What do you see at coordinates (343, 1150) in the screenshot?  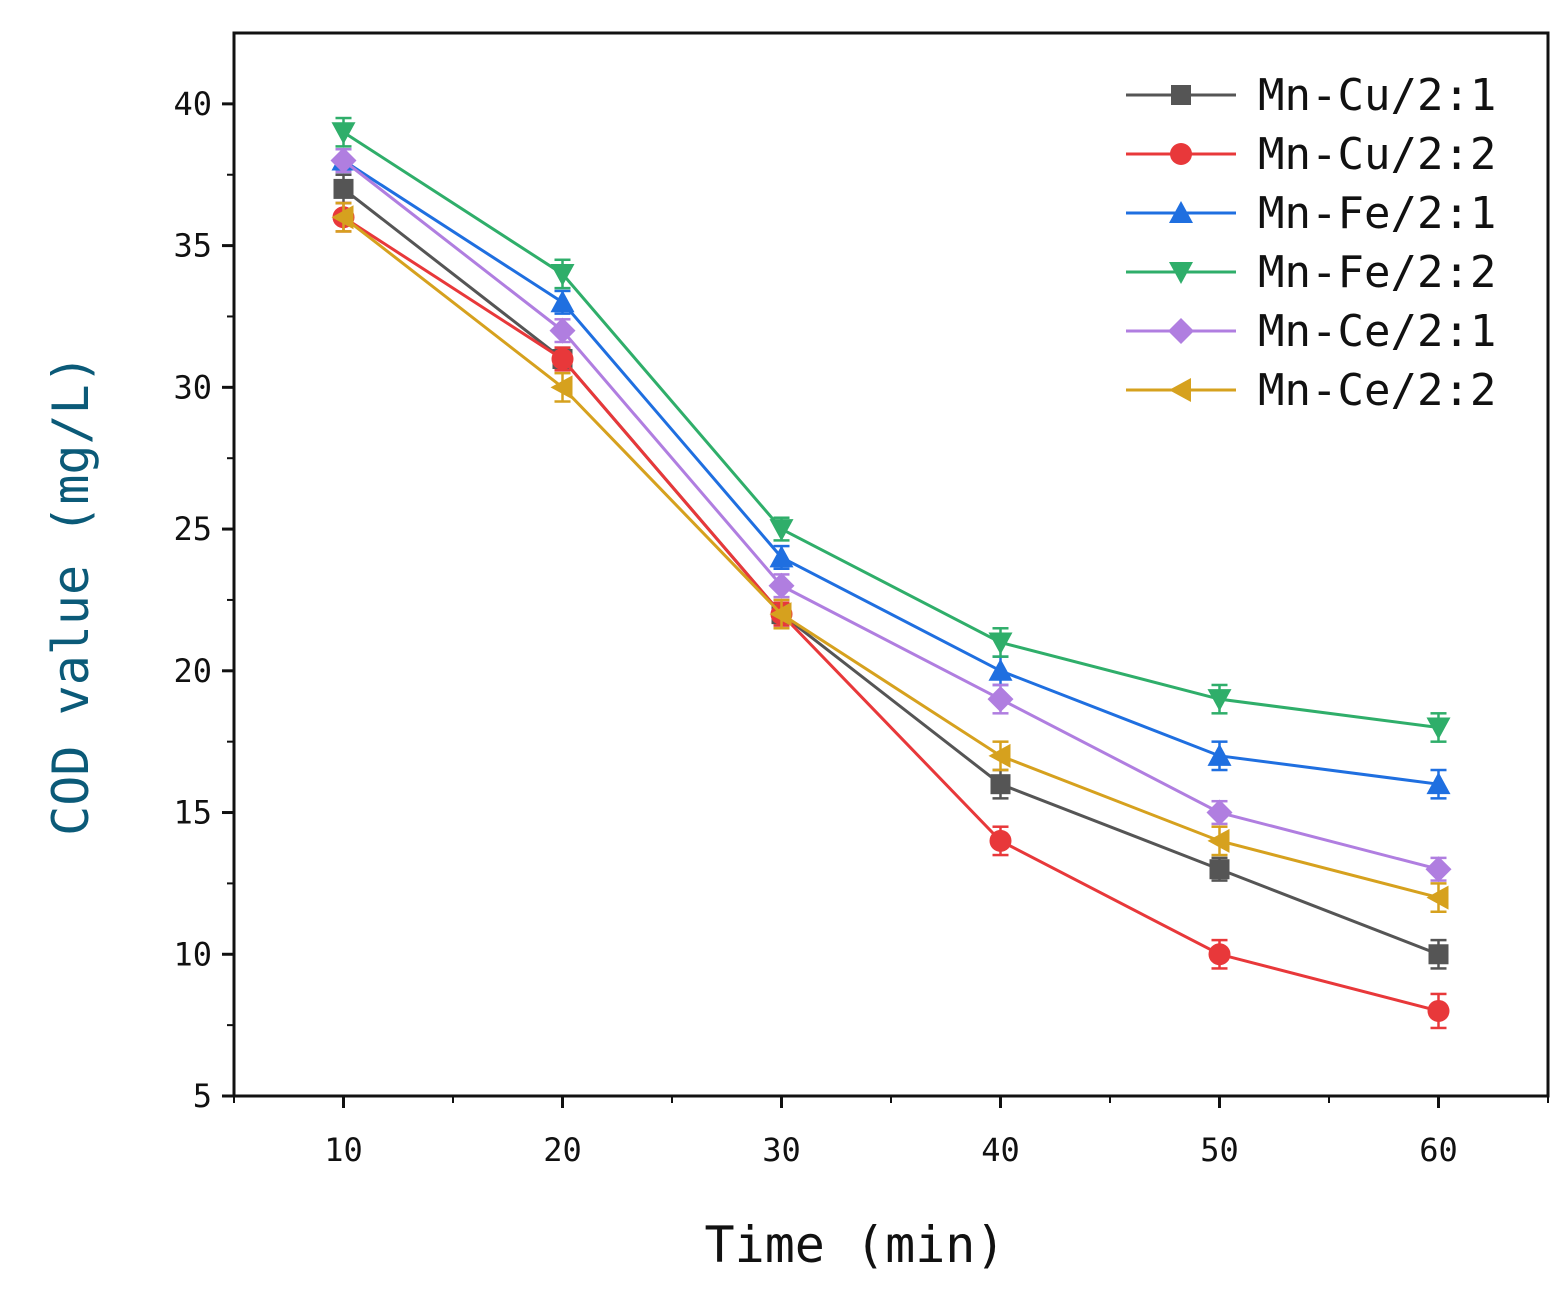 I see `x-tick-label: 10` at bounding box center [343, 1150].